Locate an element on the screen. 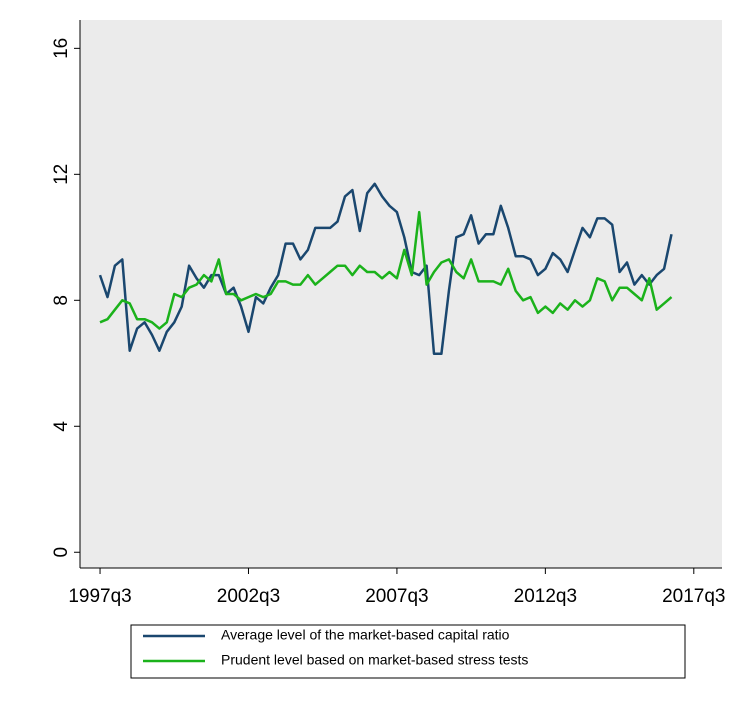 The image size is (740, 707). legend is located at coordinates (408, 651).